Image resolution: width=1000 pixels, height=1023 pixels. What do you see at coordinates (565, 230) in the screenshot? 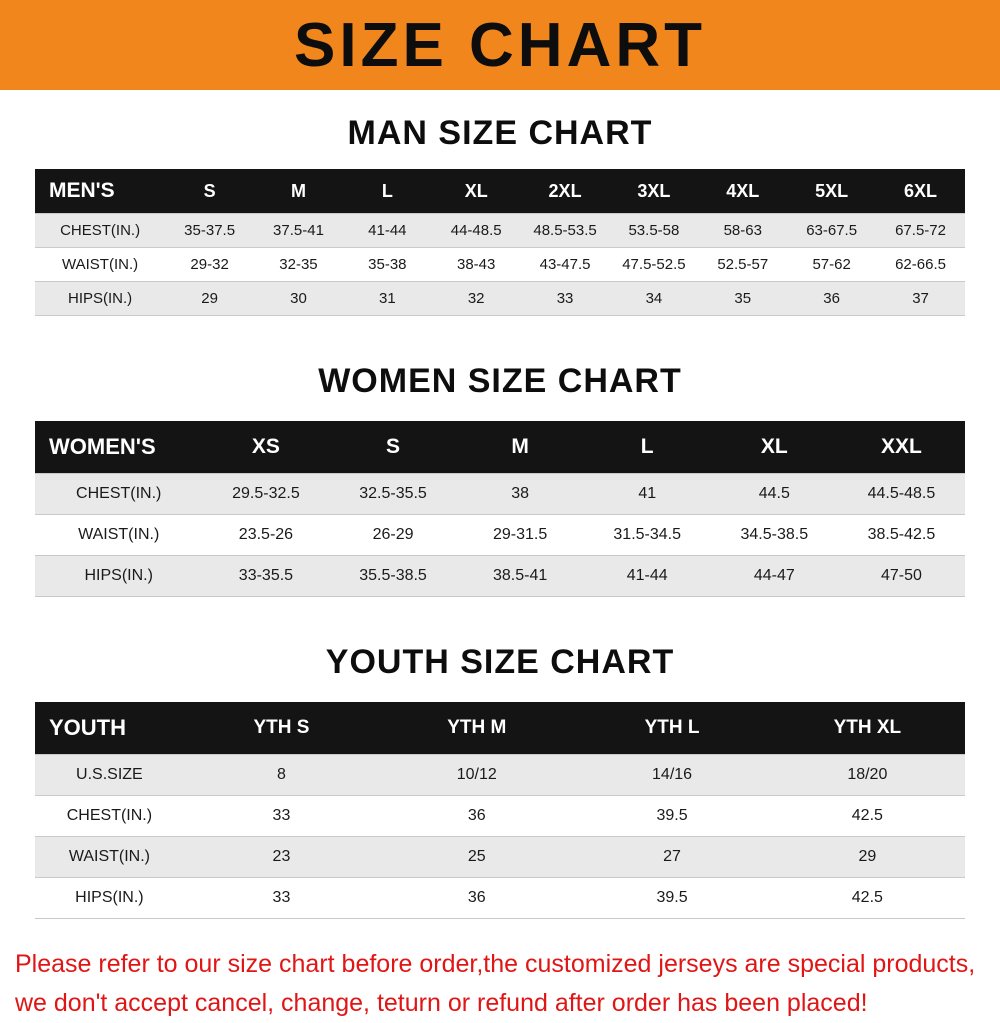
I see `measurement-value-cell: 48.5-53.5` at bounding box center [565, 230].